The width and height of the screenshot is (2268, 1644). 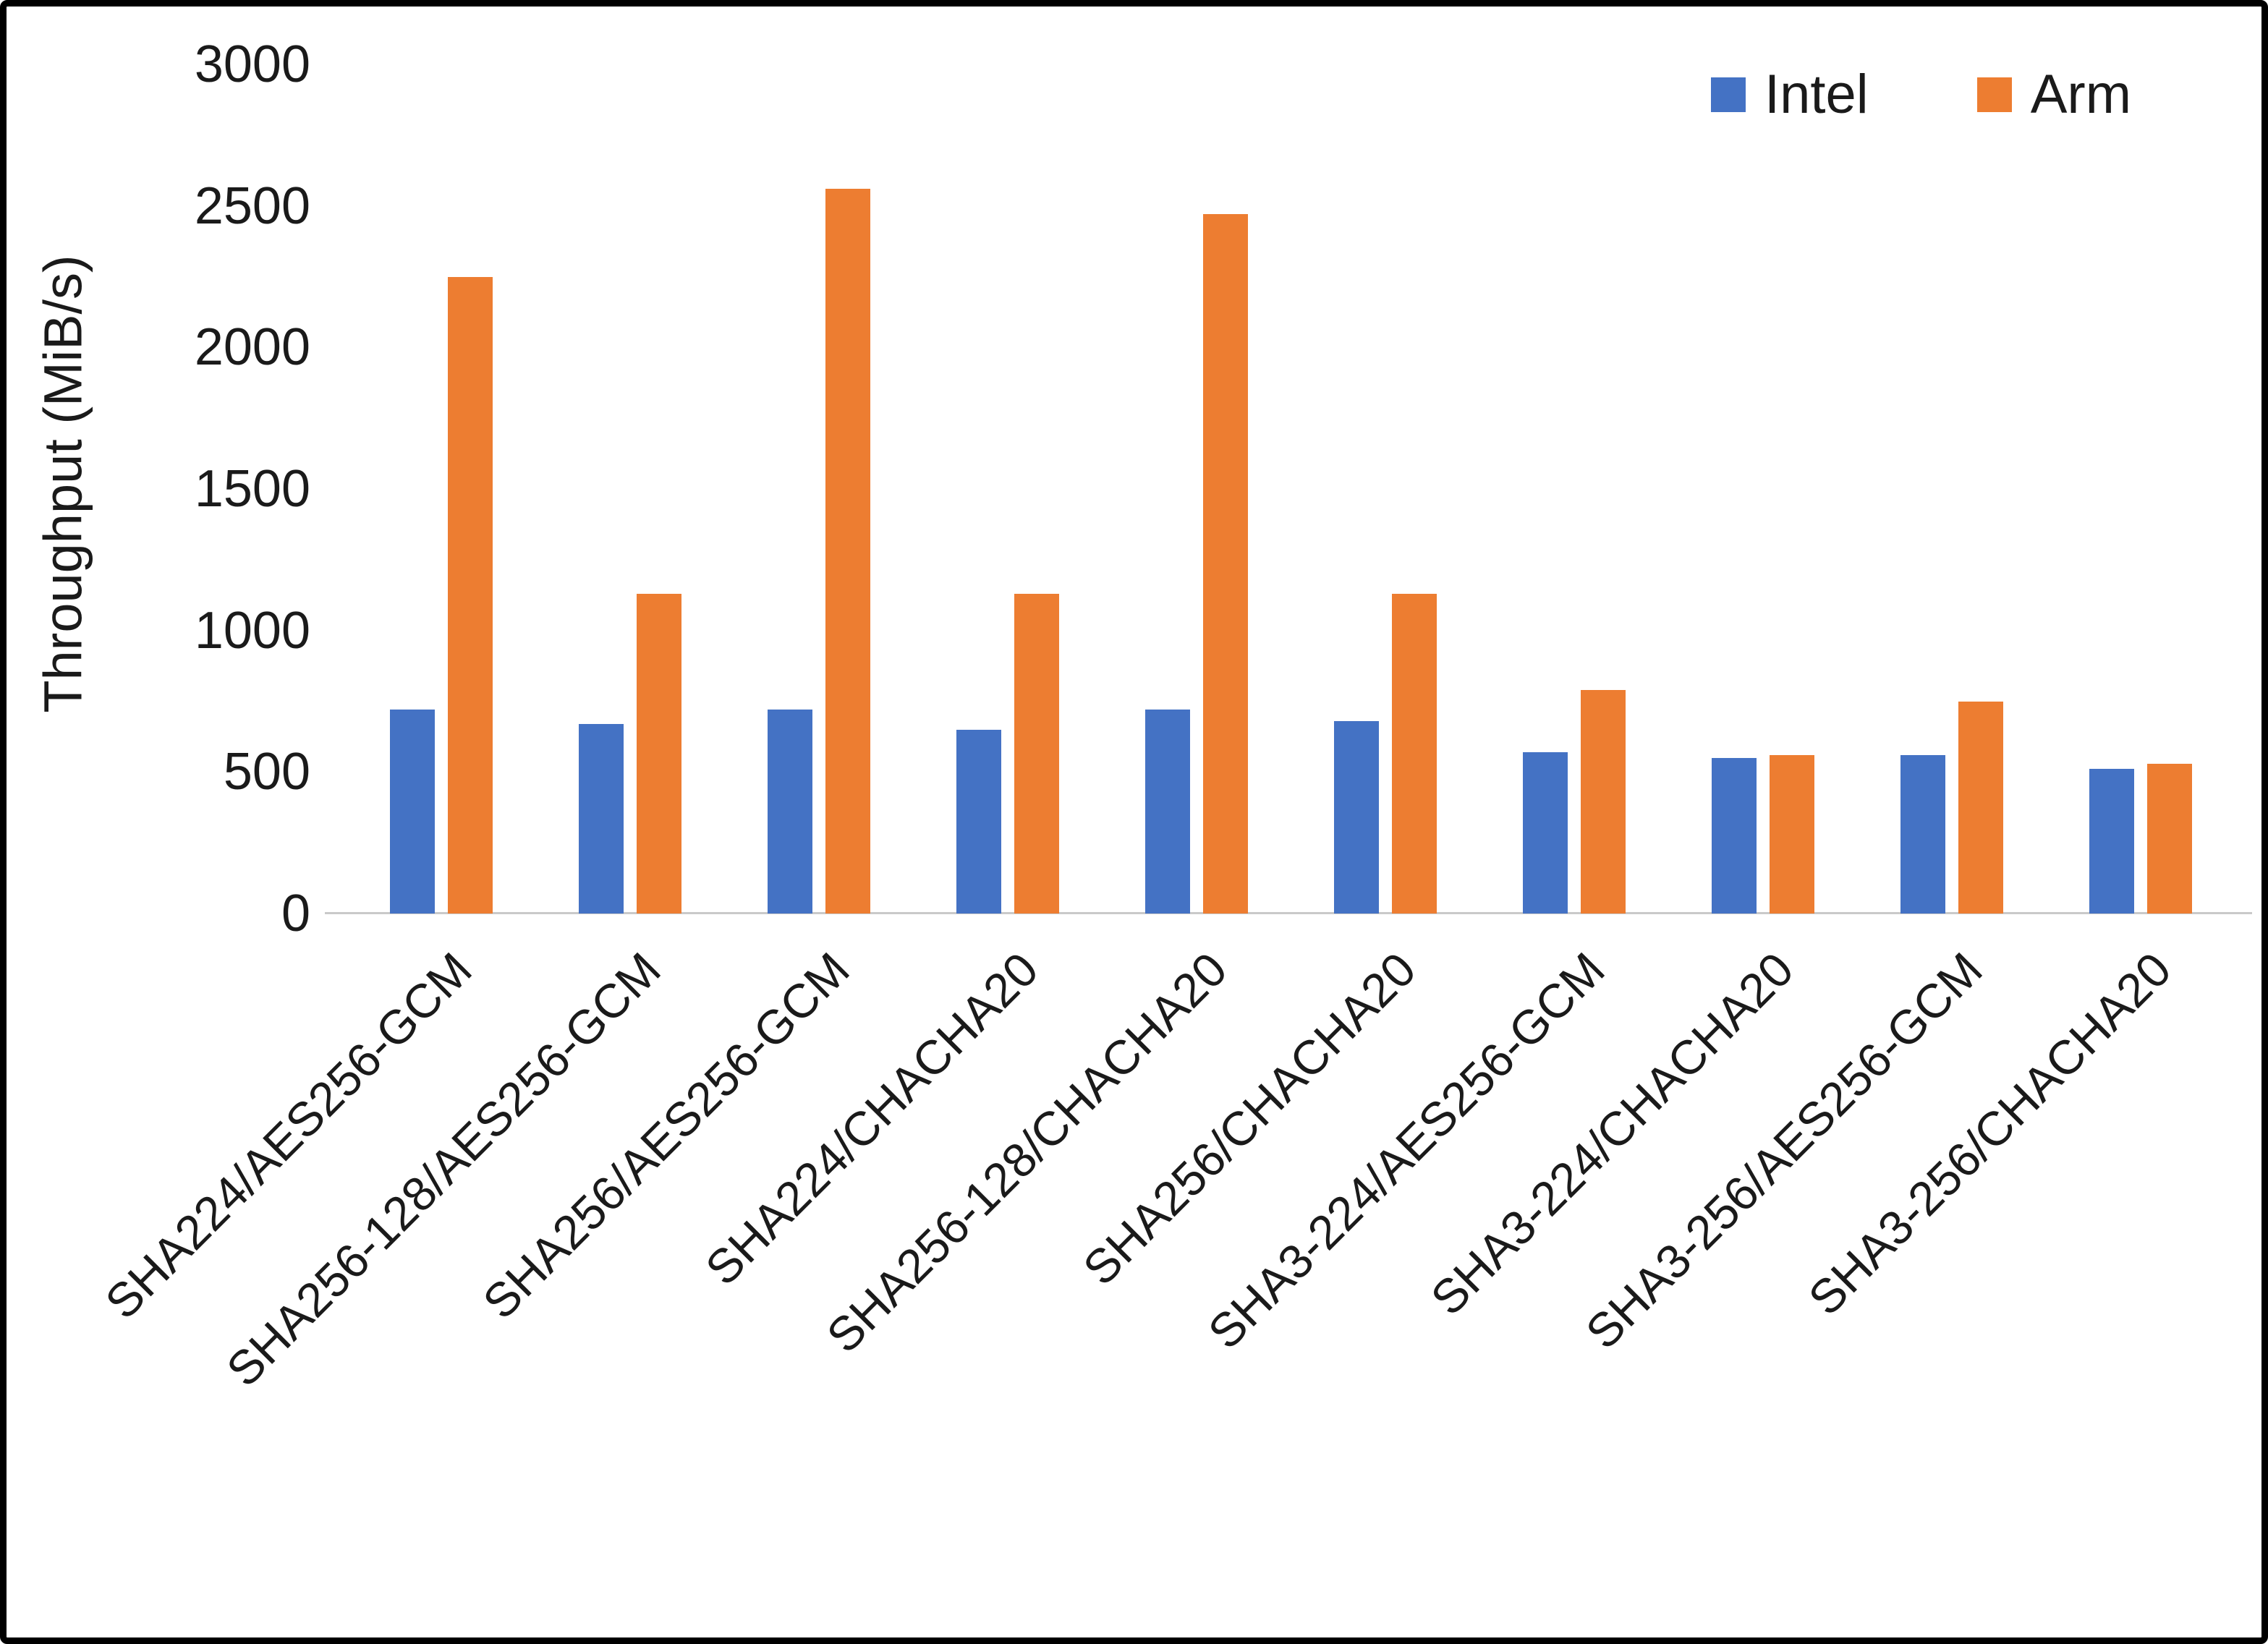 What do you see at coordinates (63, 484) in the screenshot?
I see `y-axis-title: Throughput (MiB/s)` at bounding box center [63, 484].